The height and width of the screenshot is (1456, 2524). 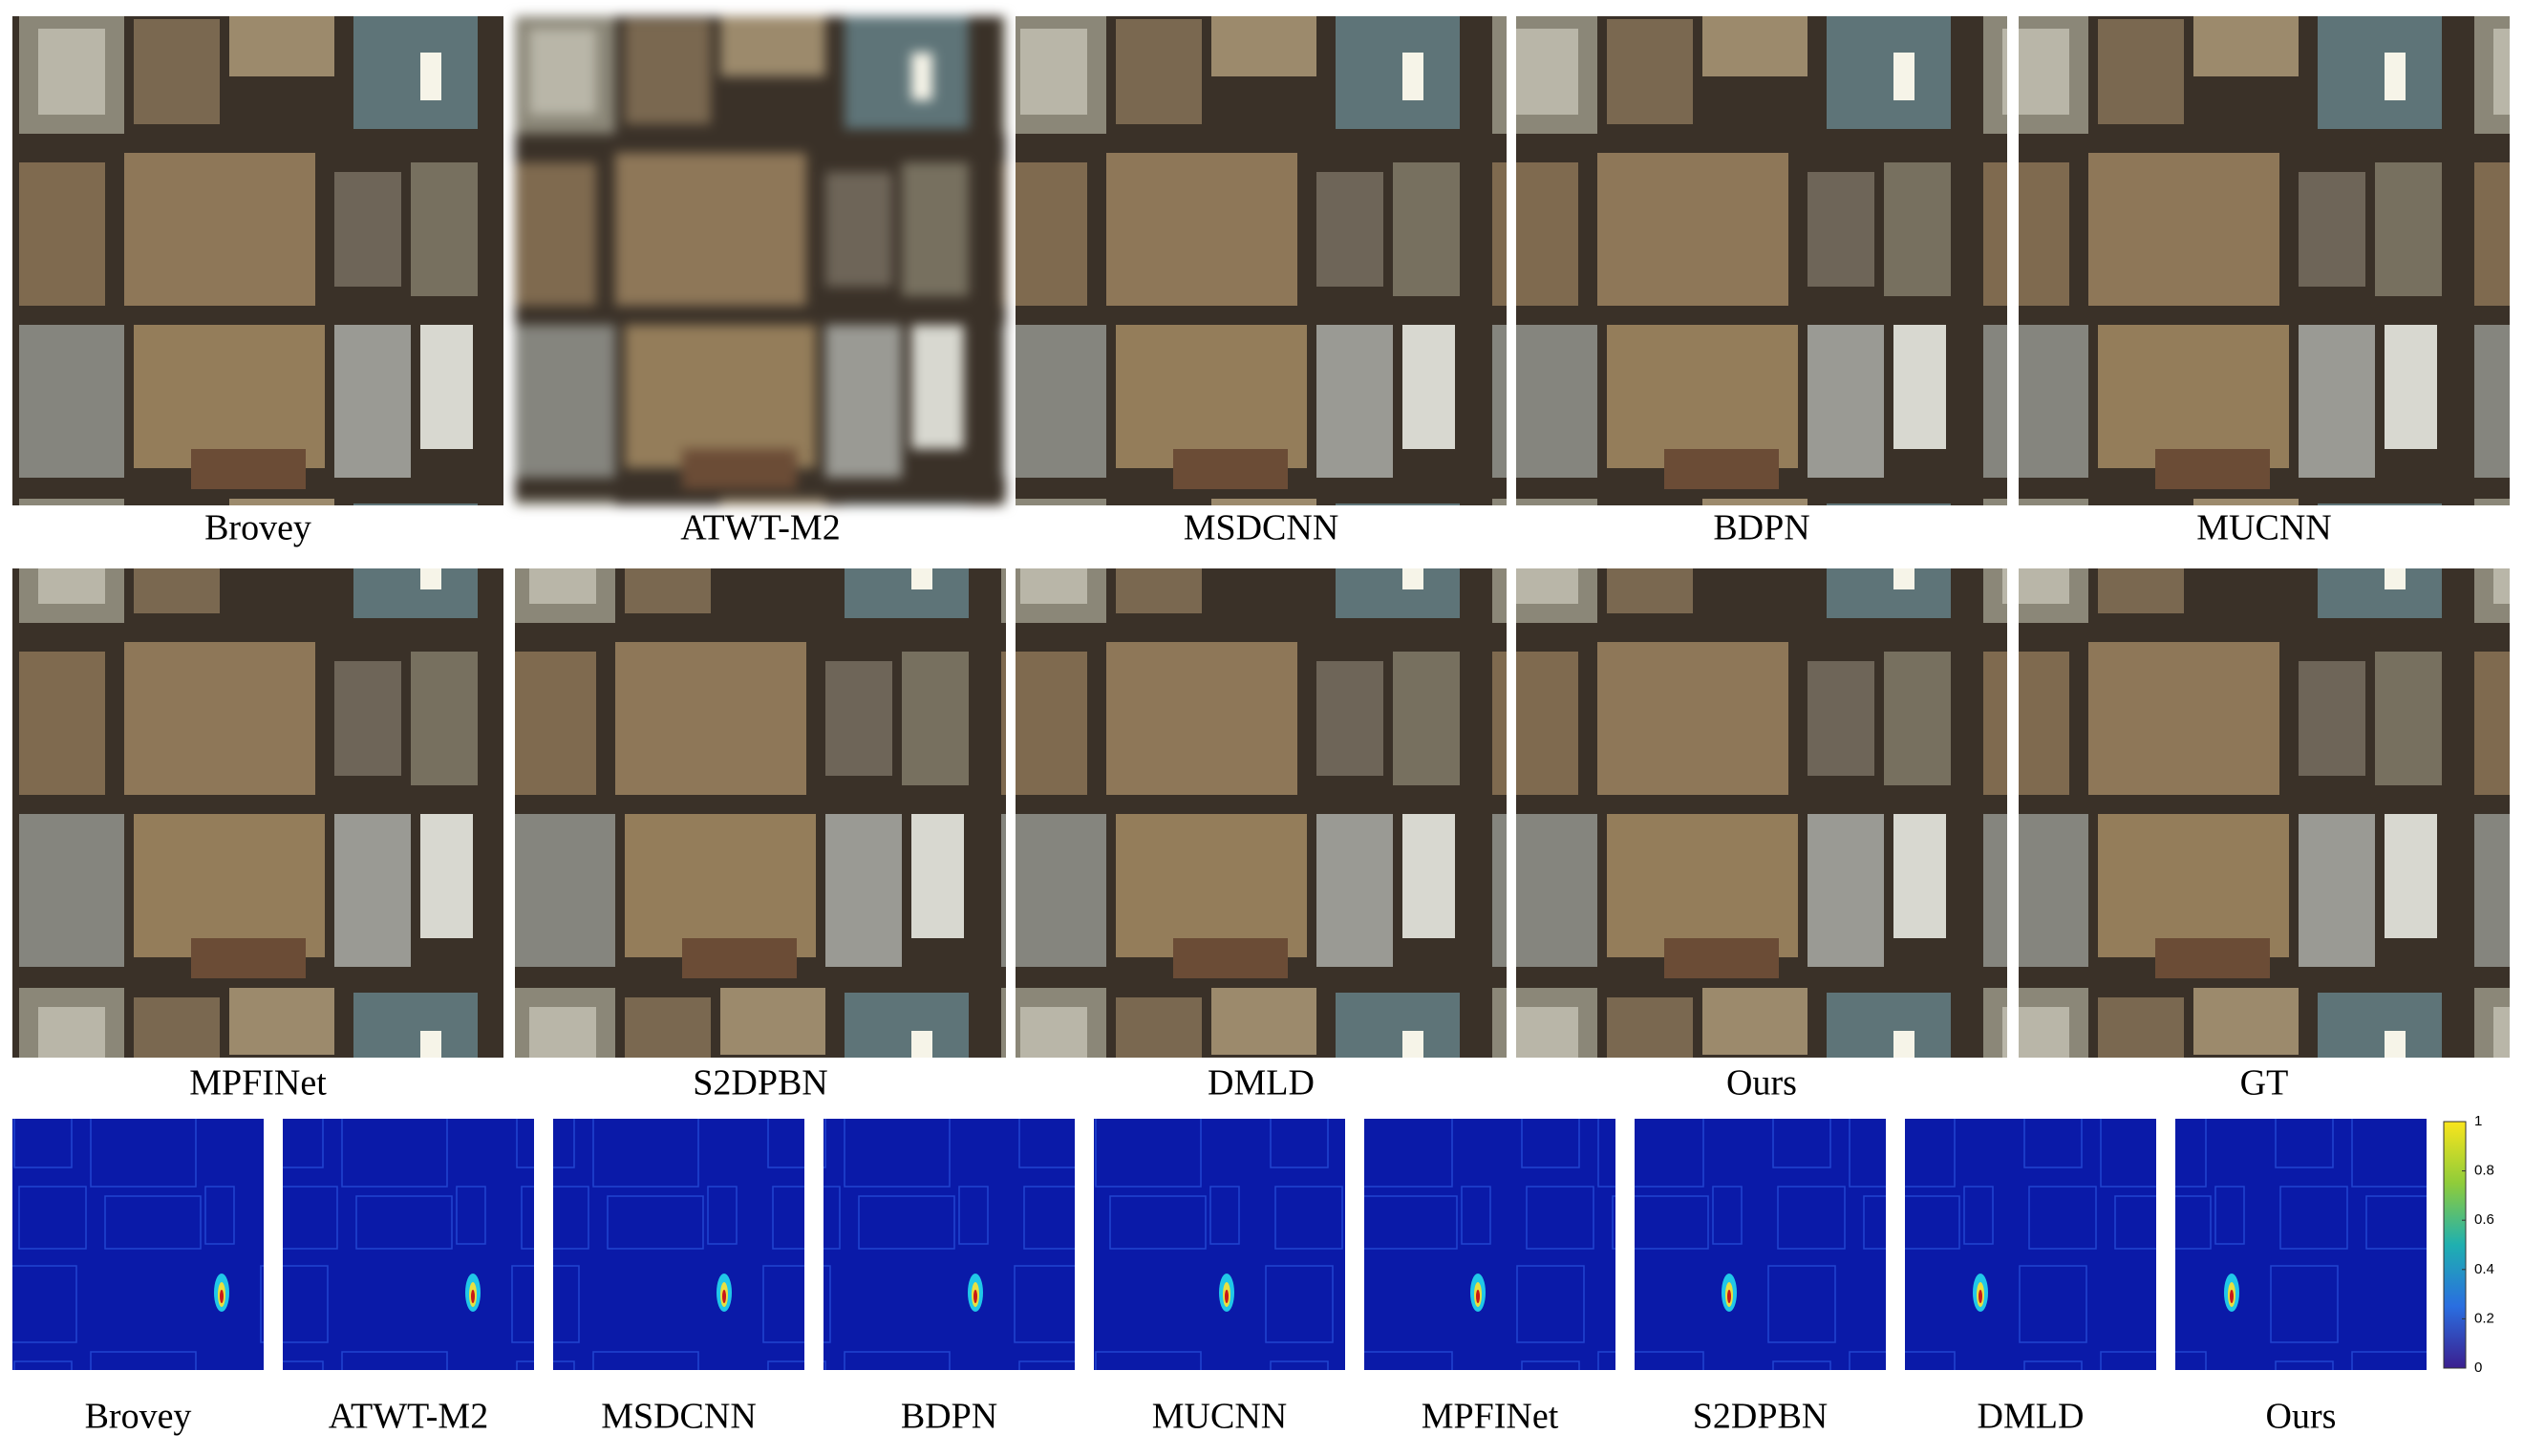 I want to click on error-map-label: Ours, so click(x=2301, y=1417).